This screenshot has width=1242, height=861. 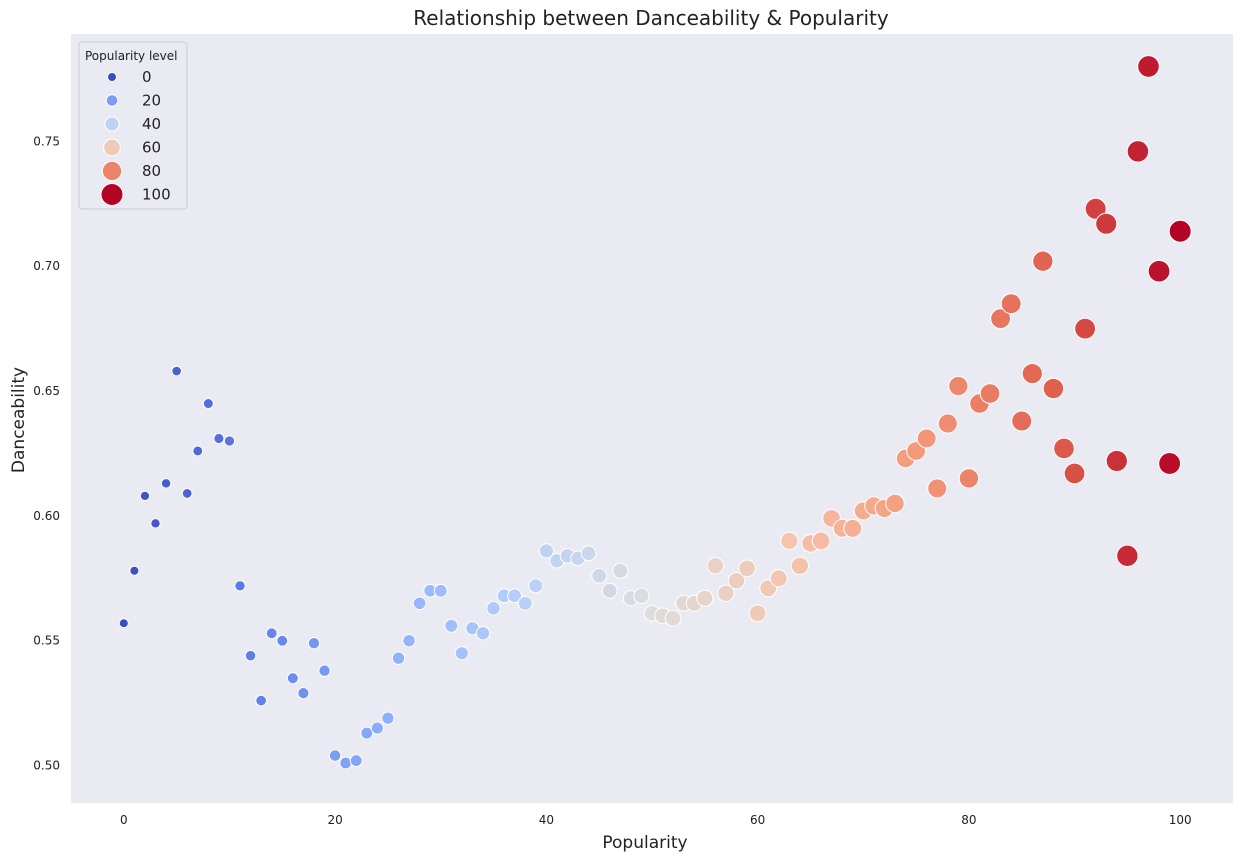 I want to click on x-tick-label: 80, so click(x=968, y=820).